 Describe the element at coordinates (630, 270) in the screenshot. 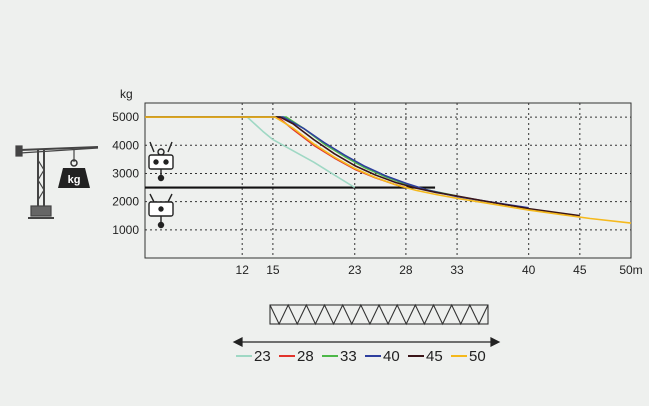

I see `x-tick-label: 50m` at that location.